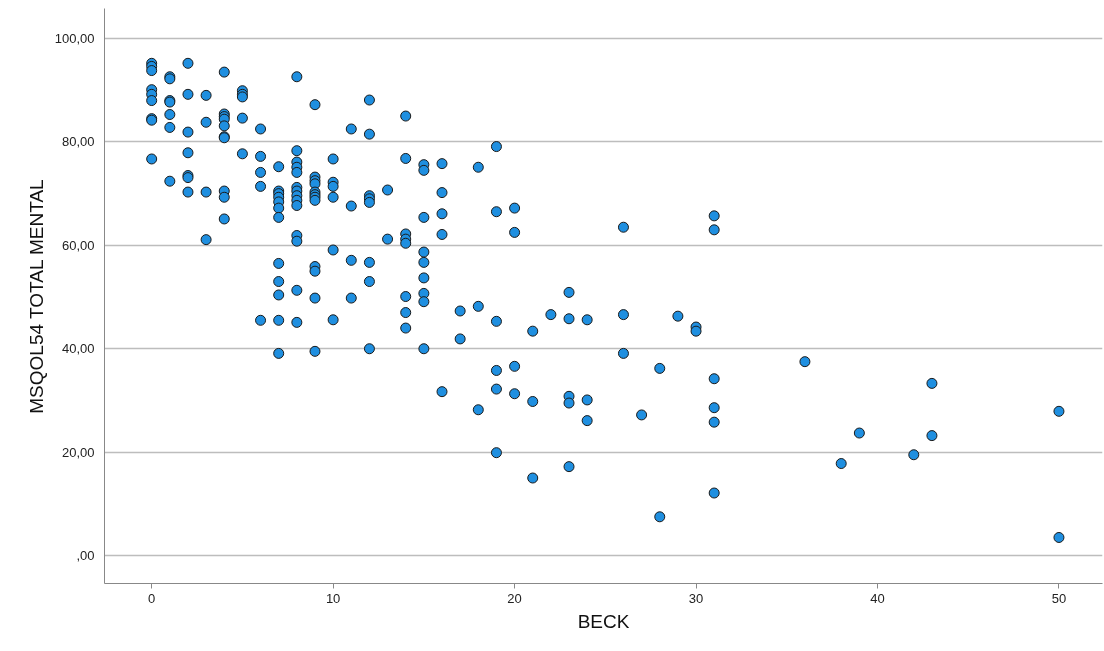  I want to click on y-axis-title: MSQOL54 TOTAL MENTAL, so click(36, 296).